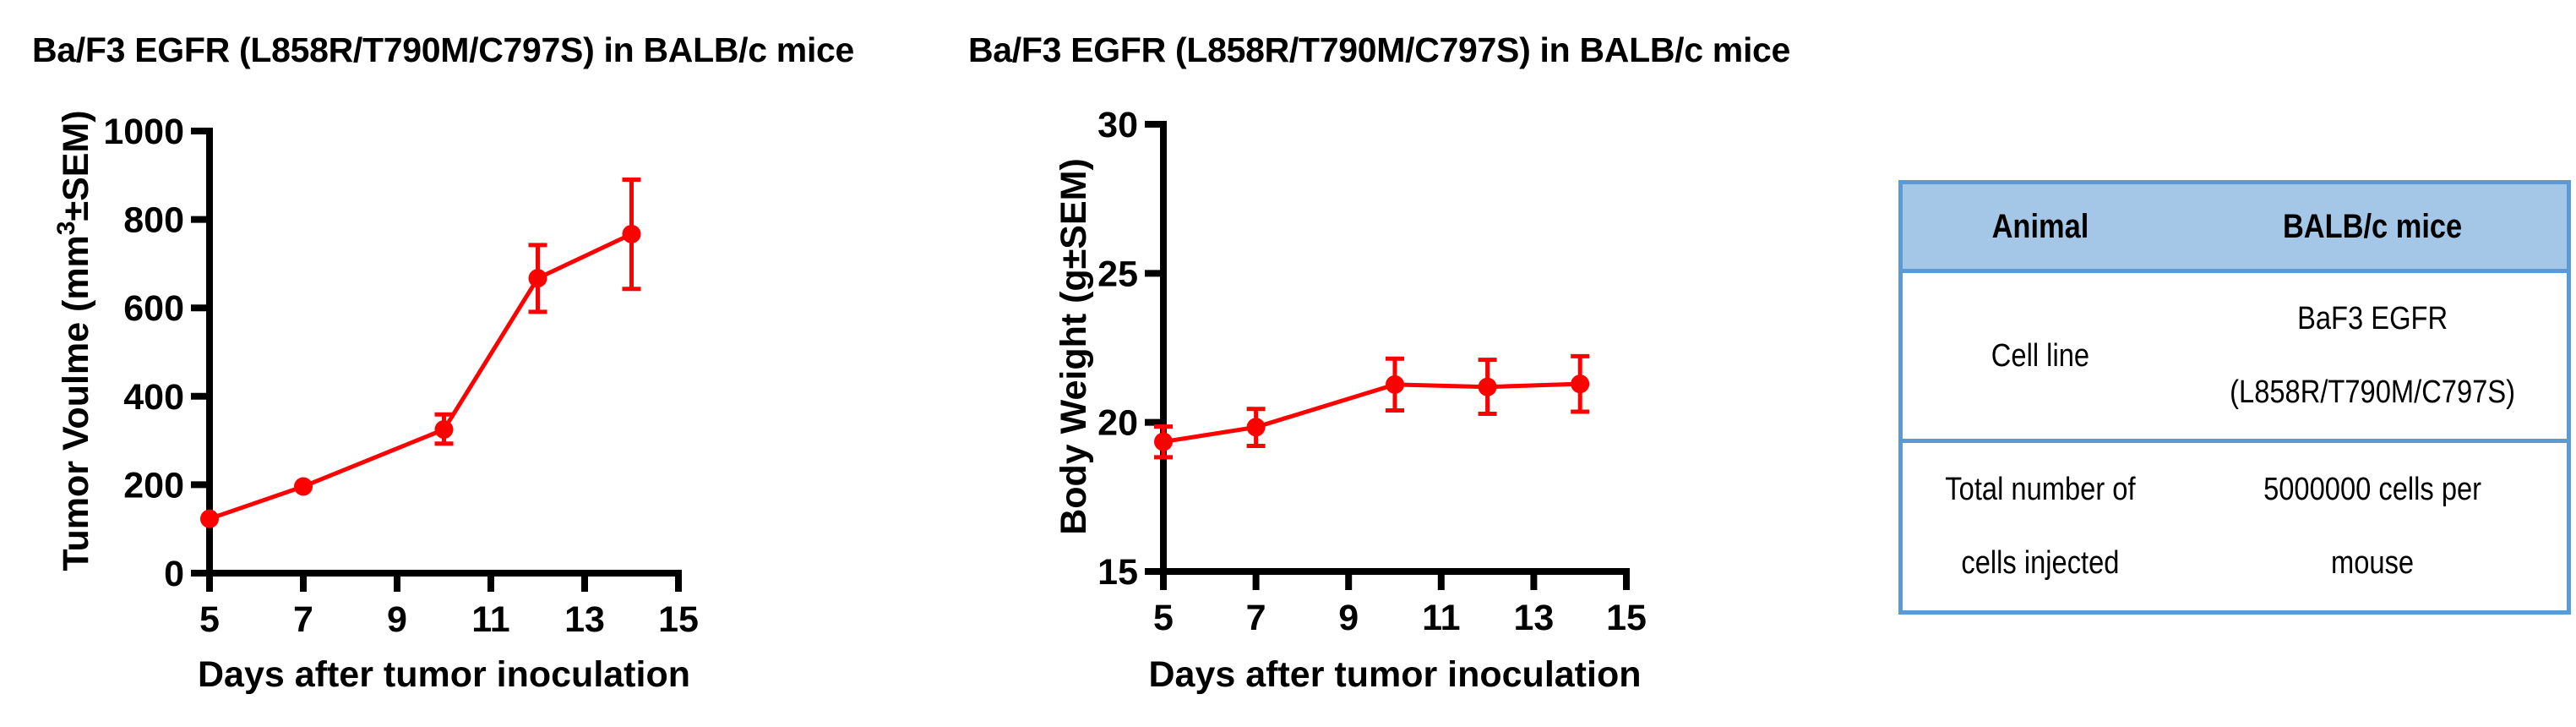 The image size is (2576, 727). Describe the element at coordinates (2040, 489) in the screenshot. I see `row-label-text: Total number of` at that location.